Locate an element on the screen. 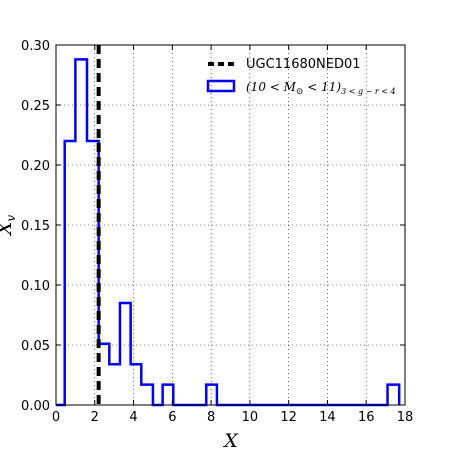  y-tick-label: 0.30 is located at coordinates (35, 46).